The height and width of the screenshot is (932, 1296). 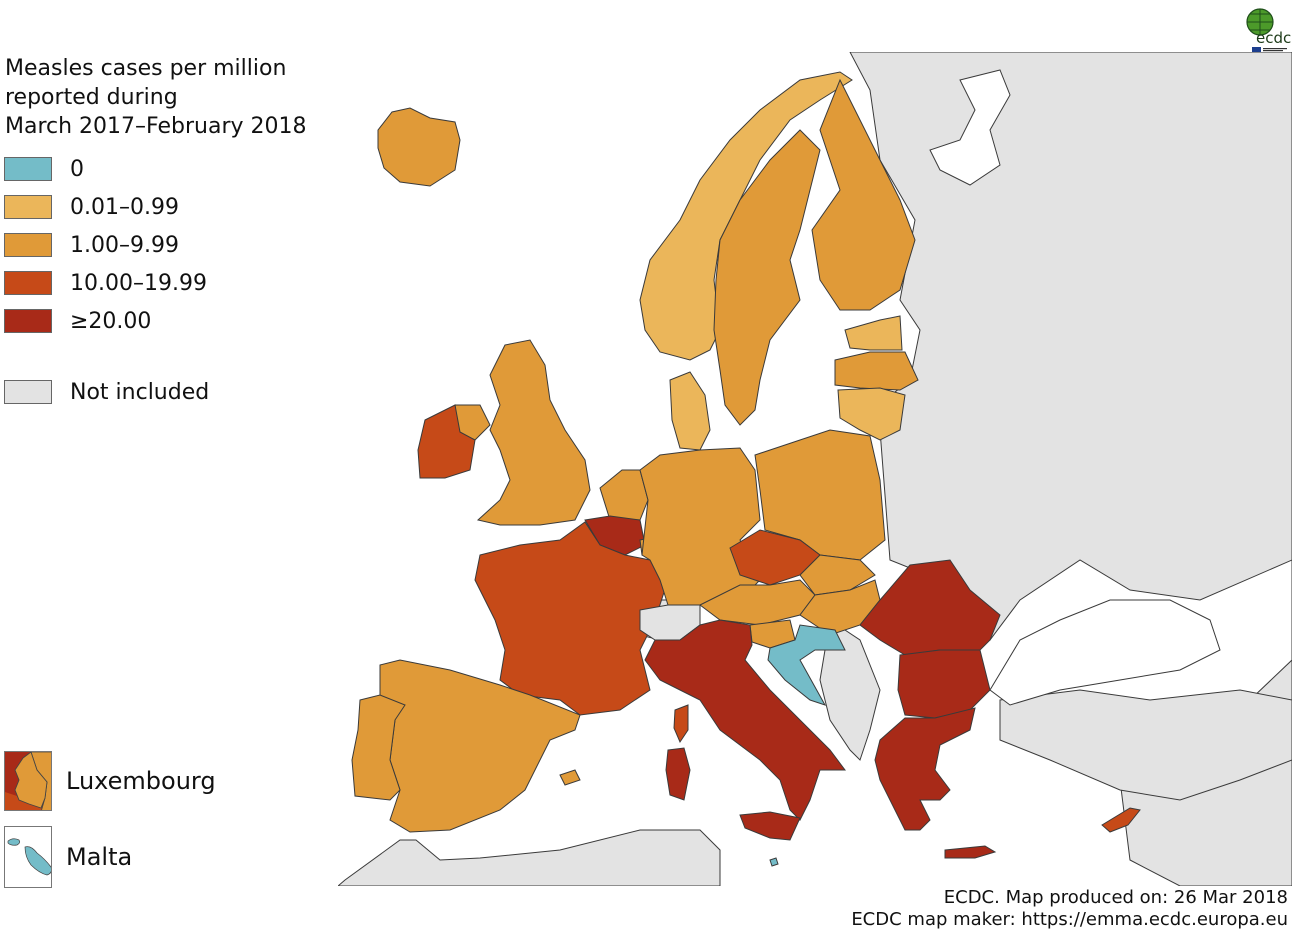 What do you see at coordinates (446, 441) in the screenshot?
I see `country-ireland` at bounding box center [446, 441].